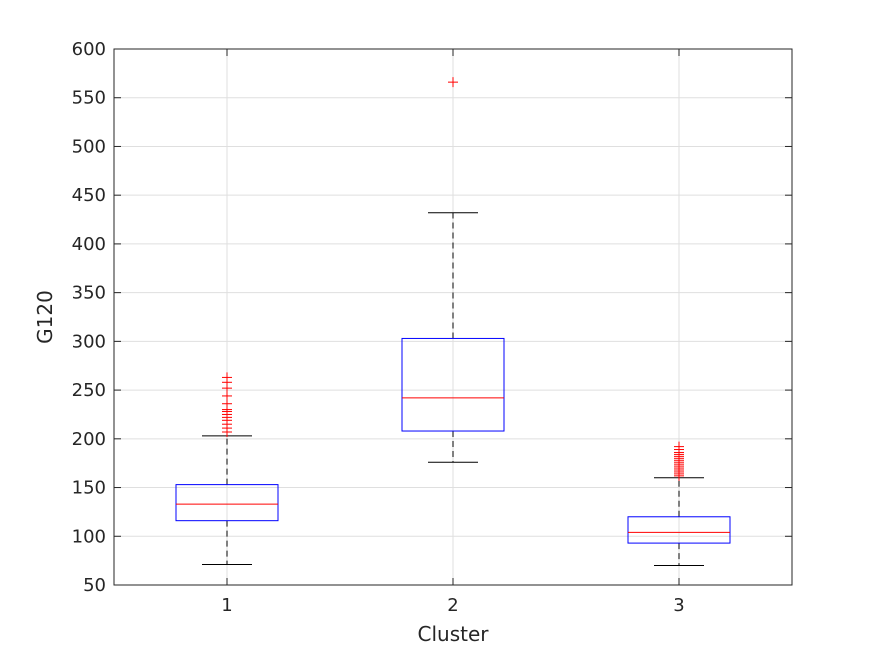 This screenshot has width=875, height=656. Describe the element at coordinates (89, 98) in the screenshot. I see `y-tick-label: 550` at that location.